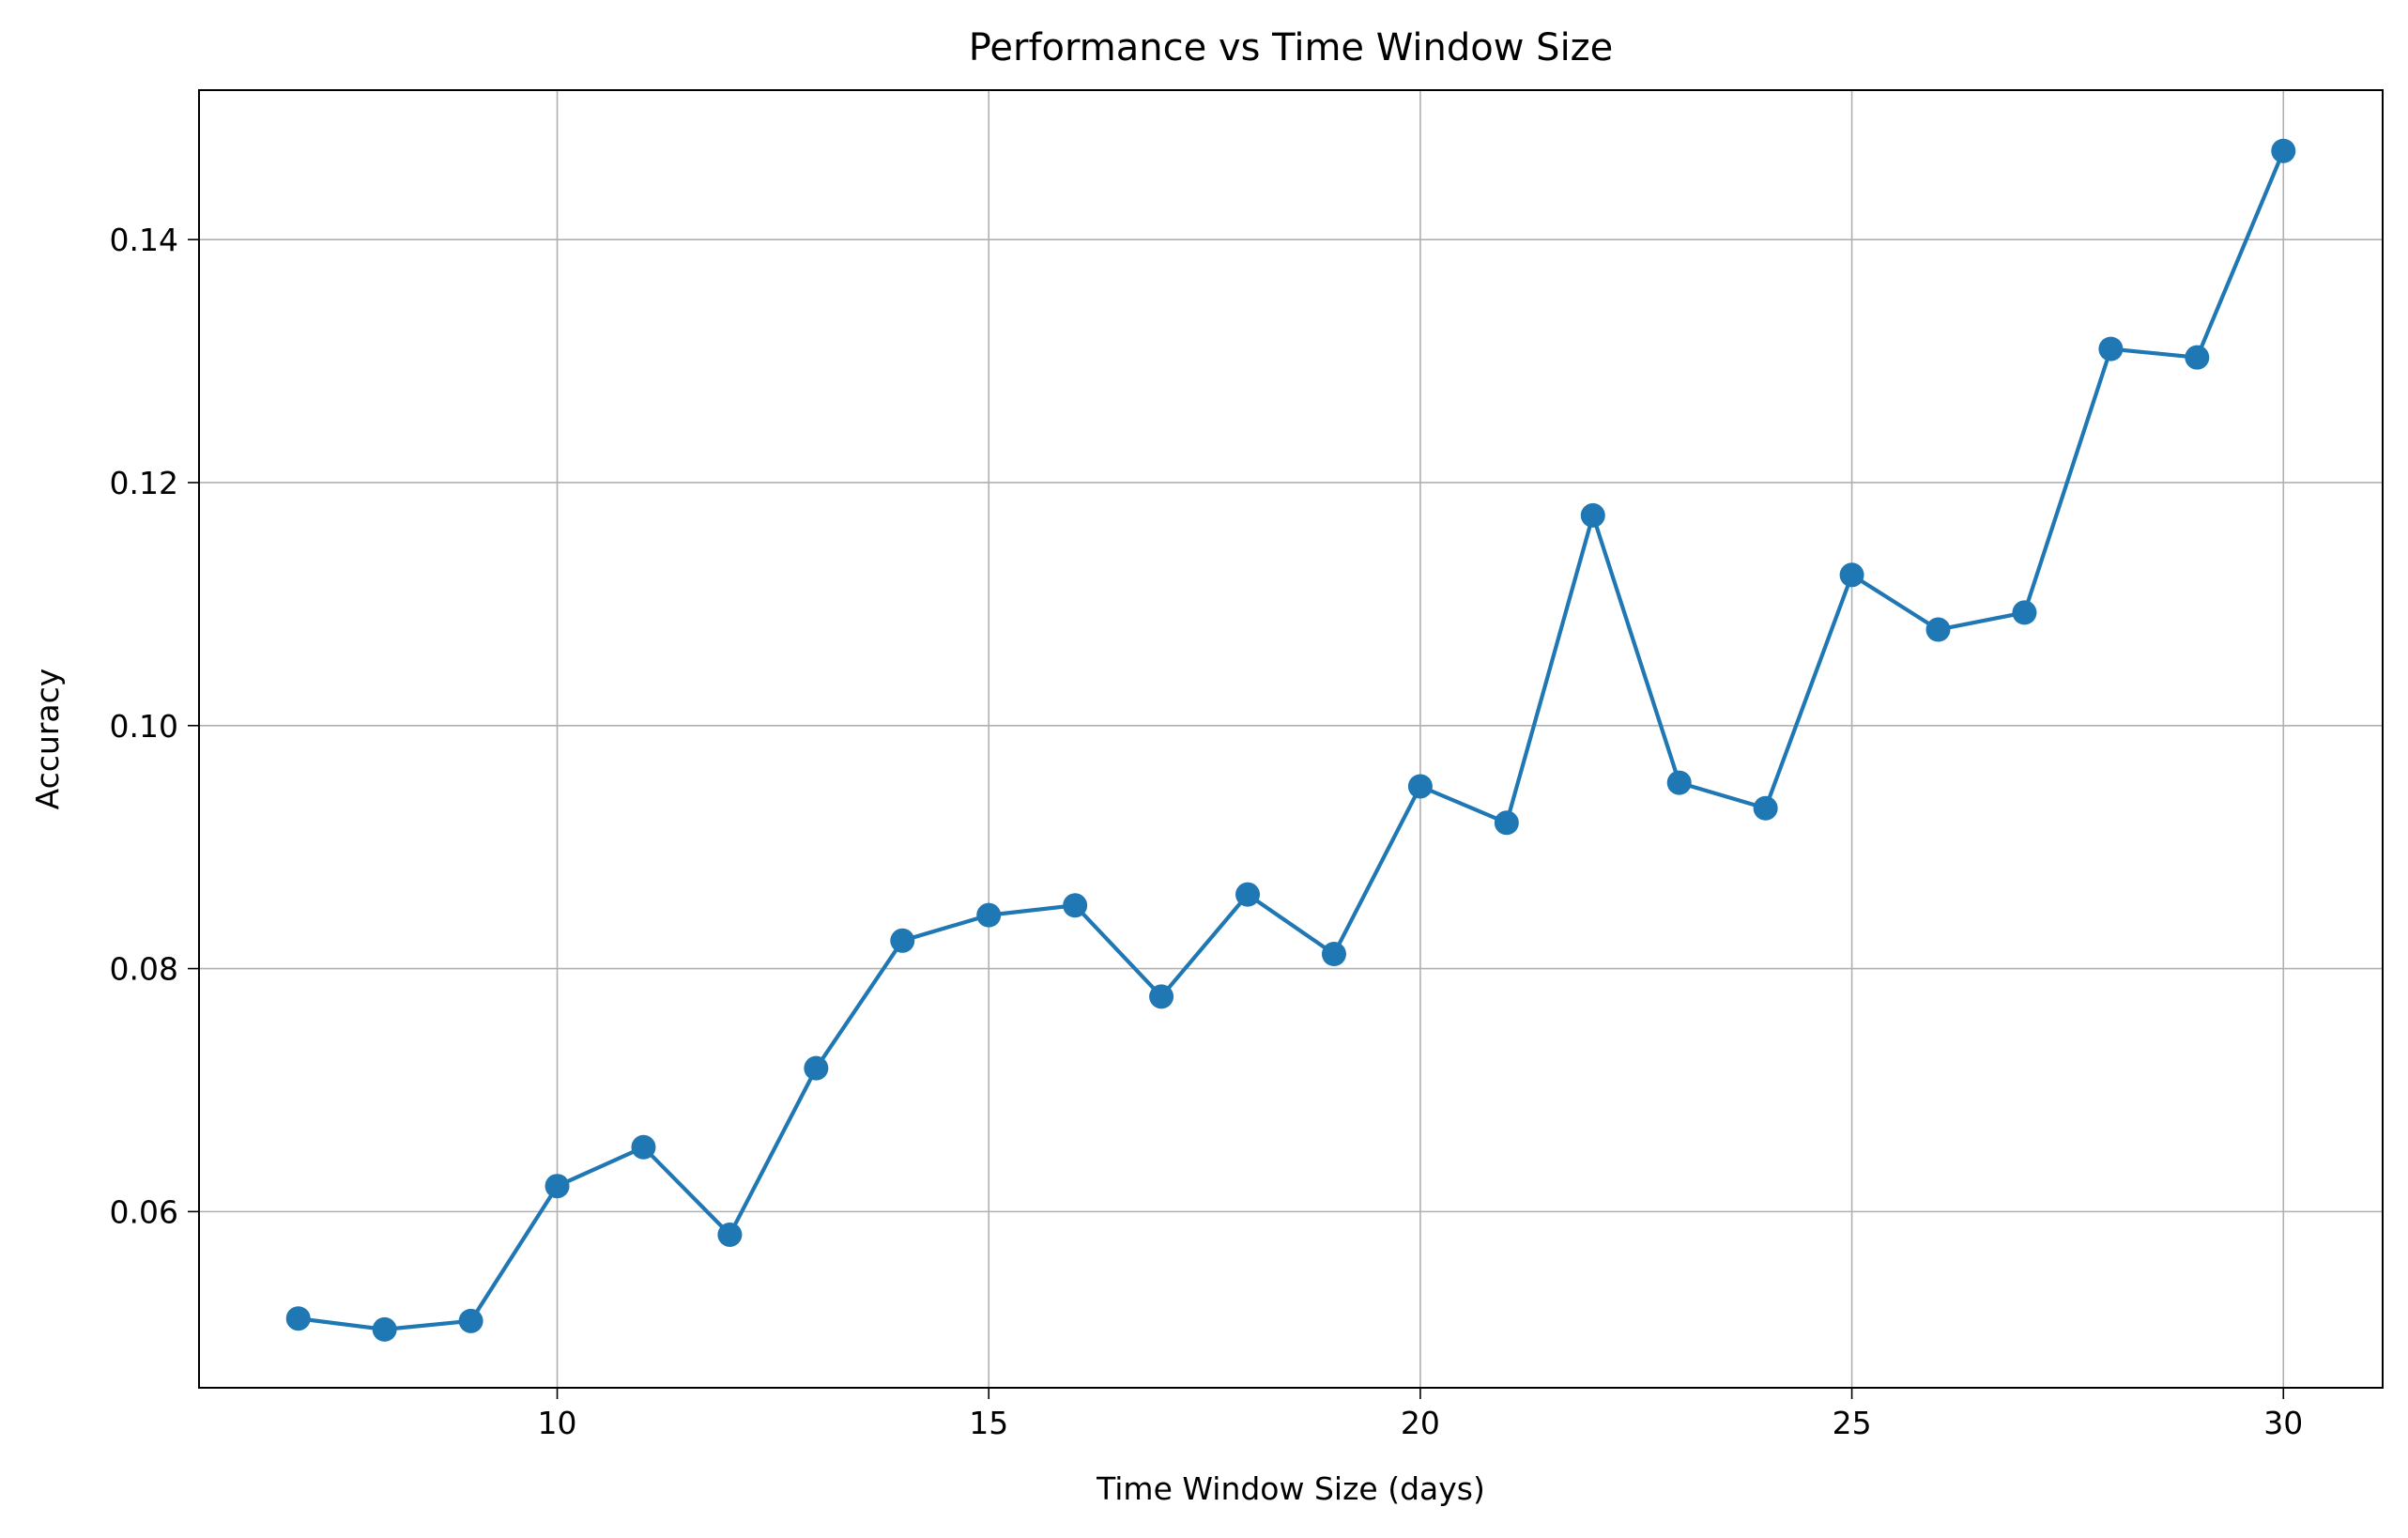 This screenshot has height=1538, width=2408. What do you see at coordinates (1290, 1488) in the screenshot?
I see `x-axis-title: Time Window Size (days)` at bounding box center [1290, 1488].